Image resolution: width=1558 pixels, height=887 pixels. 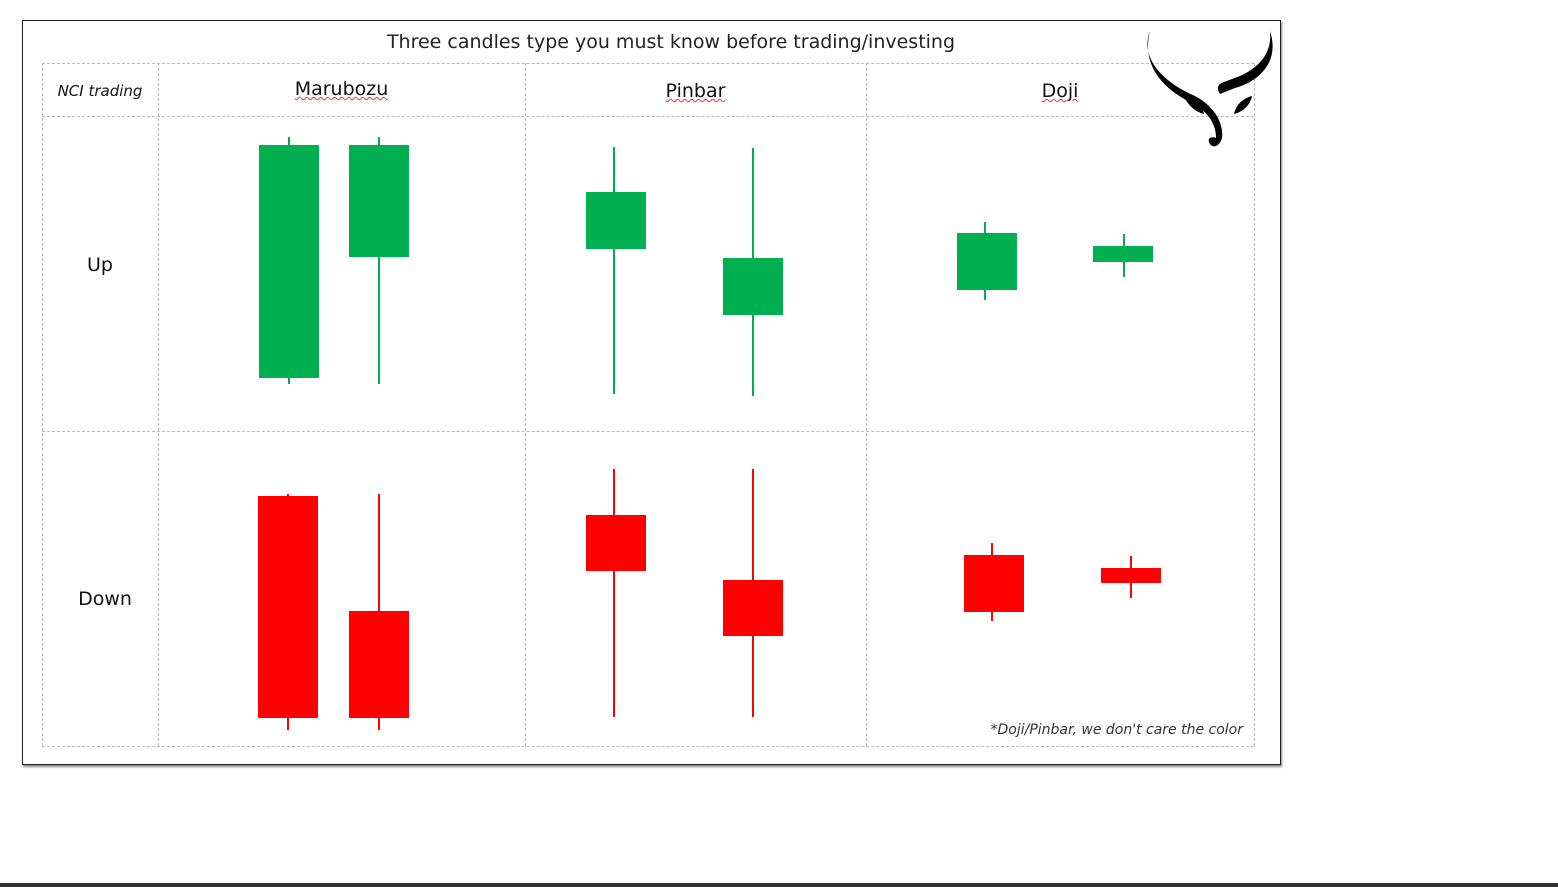 What do you see at coordinates (100, 265) in the screenshot?
I see `row-label-up: Up` at bounding box center [100, 265].